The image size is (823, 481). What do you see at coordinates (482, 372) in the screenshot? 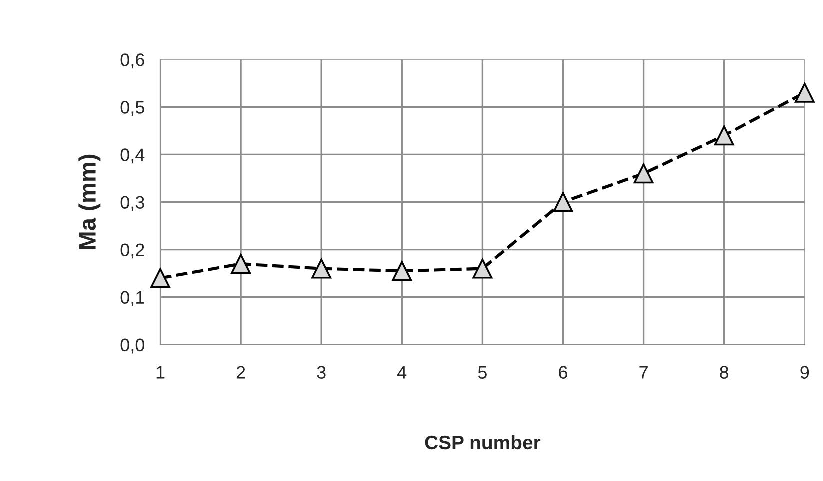
I see `x-tick-label: 5` at bounding box center [482, 372].